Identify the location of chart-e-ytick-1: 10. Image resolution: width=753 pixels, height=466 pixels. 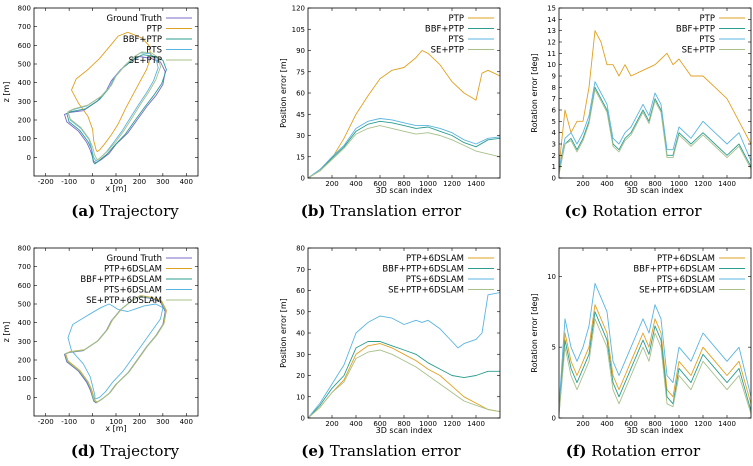
(300, 397).